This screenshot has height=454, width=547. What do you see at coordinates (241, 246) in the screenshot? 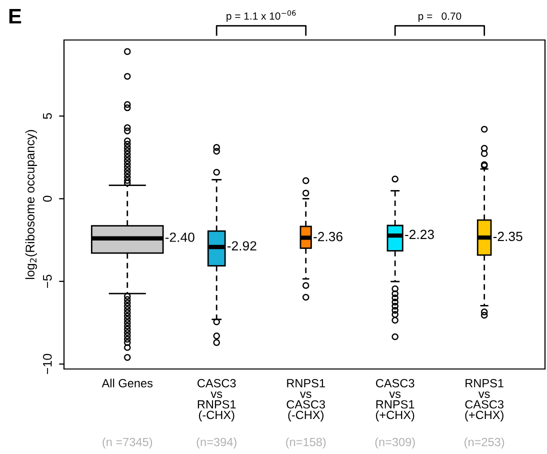
I see `text: -2.92` at bounding box center [241, 246].